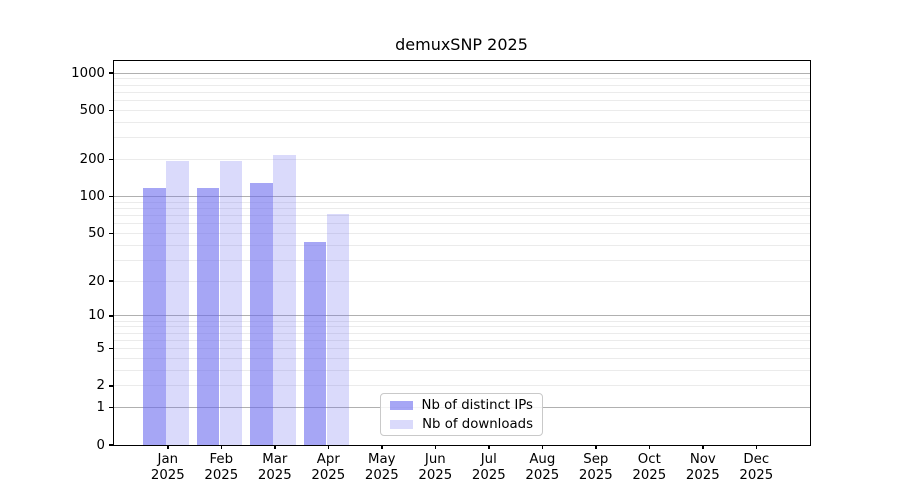 The width and height of the screenshot is (900, 500). I want to click on y-tick-label: 5, so click(100, 349).